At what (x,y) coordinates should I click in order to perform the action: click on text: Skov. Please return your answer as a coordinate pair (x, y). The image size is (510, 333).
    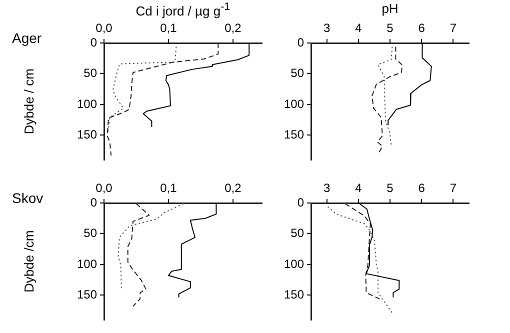
    Looking at the image, I should click on (28, 198).